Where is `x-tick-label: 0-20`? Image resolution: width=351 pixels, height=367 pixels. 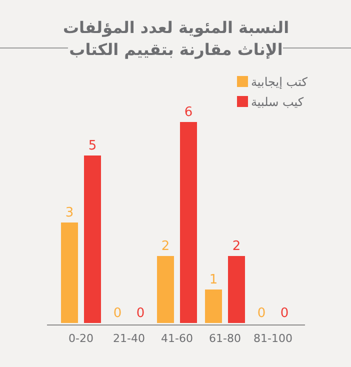 x-tick-label: 0-20 is located at coordinates (81, 338).